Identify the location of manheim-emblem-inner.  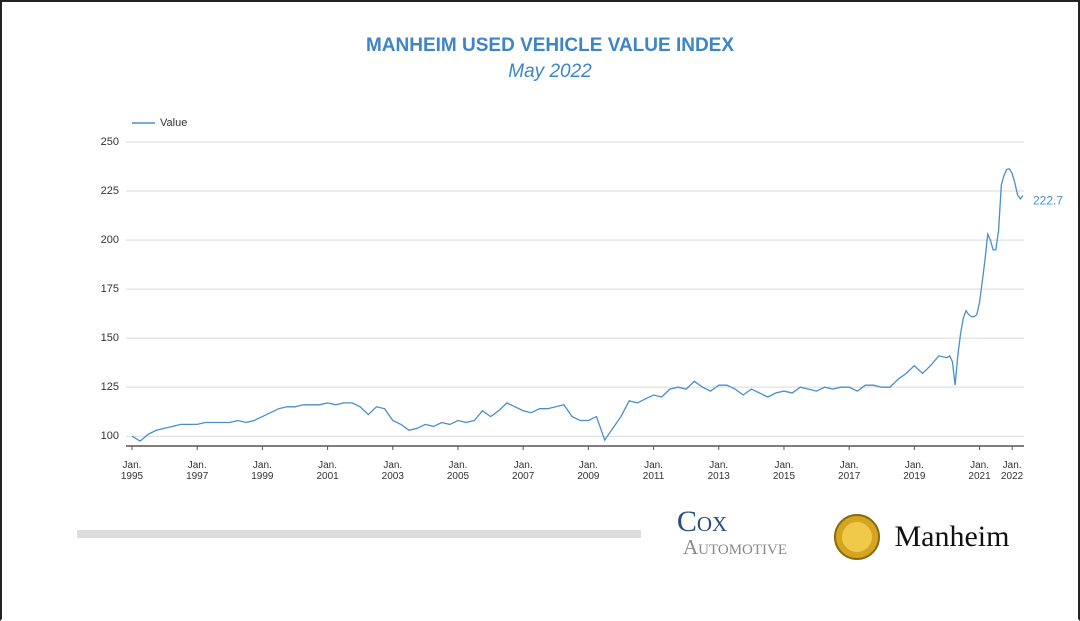
(857, 537).